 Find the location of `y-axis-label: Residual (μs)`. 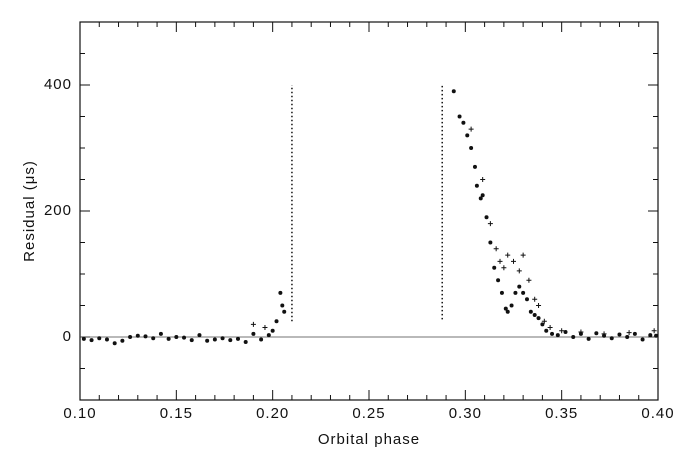

y-axis-label: Residual (μs) is located at coordinates (29, 211).